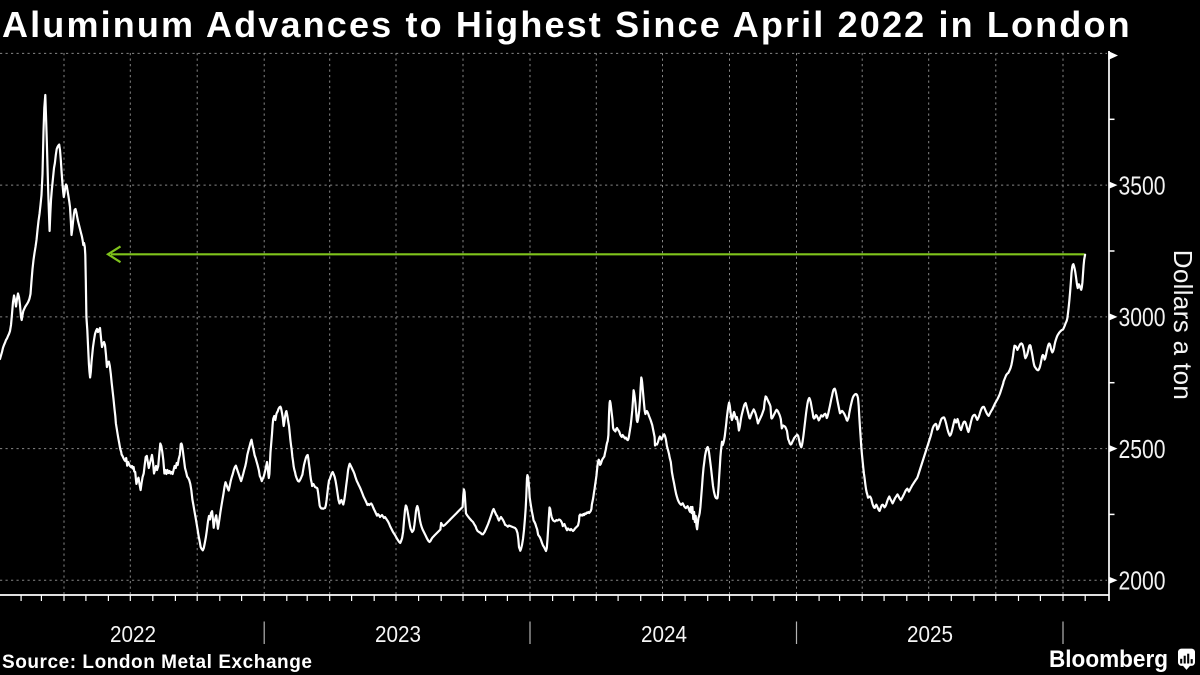 The height and width of the screenshot is (675, 1200). I want to click on svg-text: 2024, so click(664, 634).